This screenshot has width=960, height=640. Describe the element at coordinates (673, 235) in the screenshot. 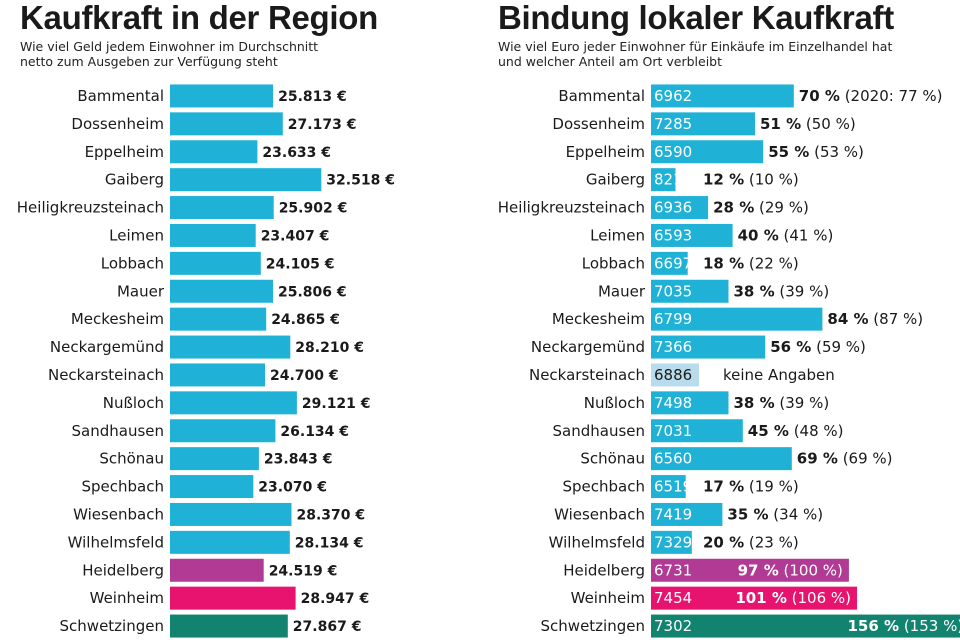

I see `euro-label: 6593` at that location.